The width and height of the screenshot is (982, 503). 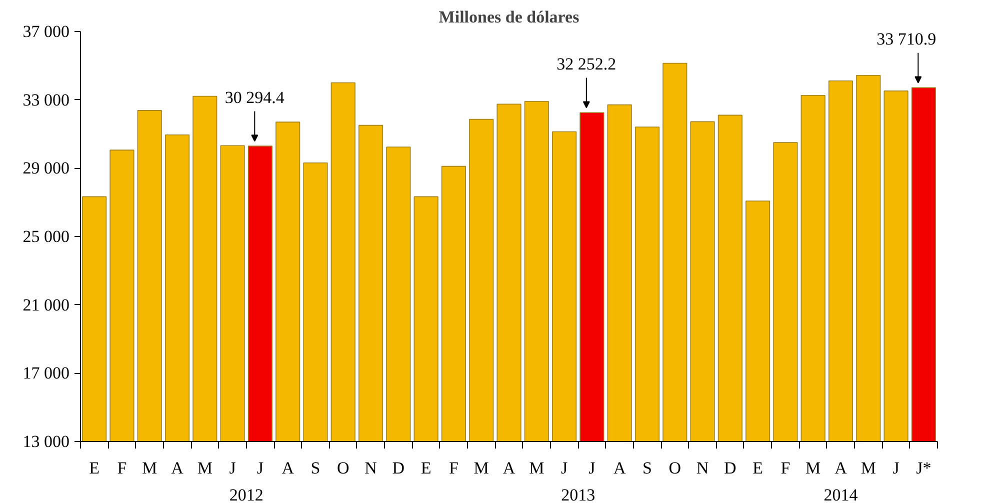 What do you see at coordinates (841, 494) in the screenshot?
I see `text: 2014` at bounding box center [841, 494].